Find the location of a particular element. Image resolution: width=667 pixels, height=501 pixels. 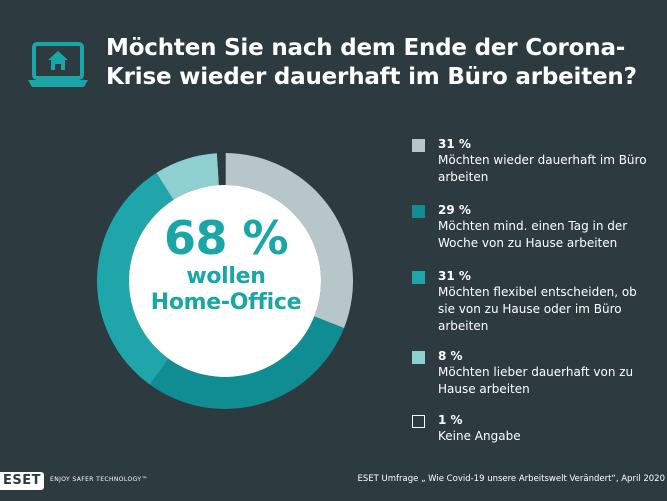

legend-percent: 1 % is located at coordinates (450, 420).